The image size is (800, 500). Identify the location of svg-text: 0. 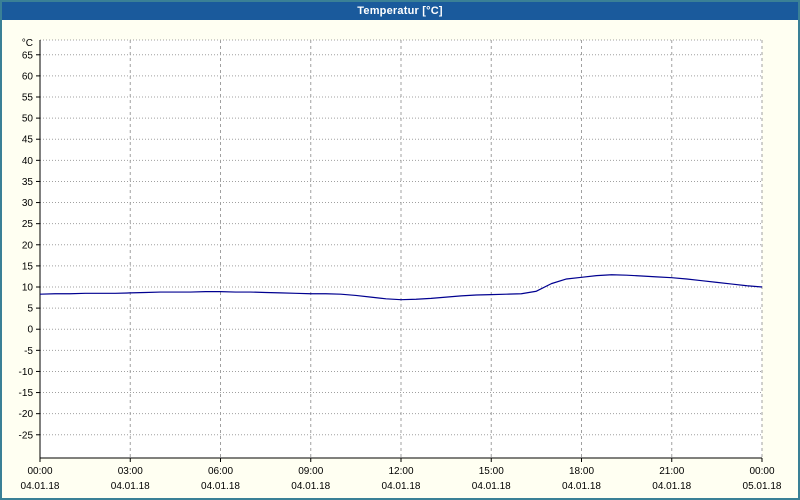
(30, 330).